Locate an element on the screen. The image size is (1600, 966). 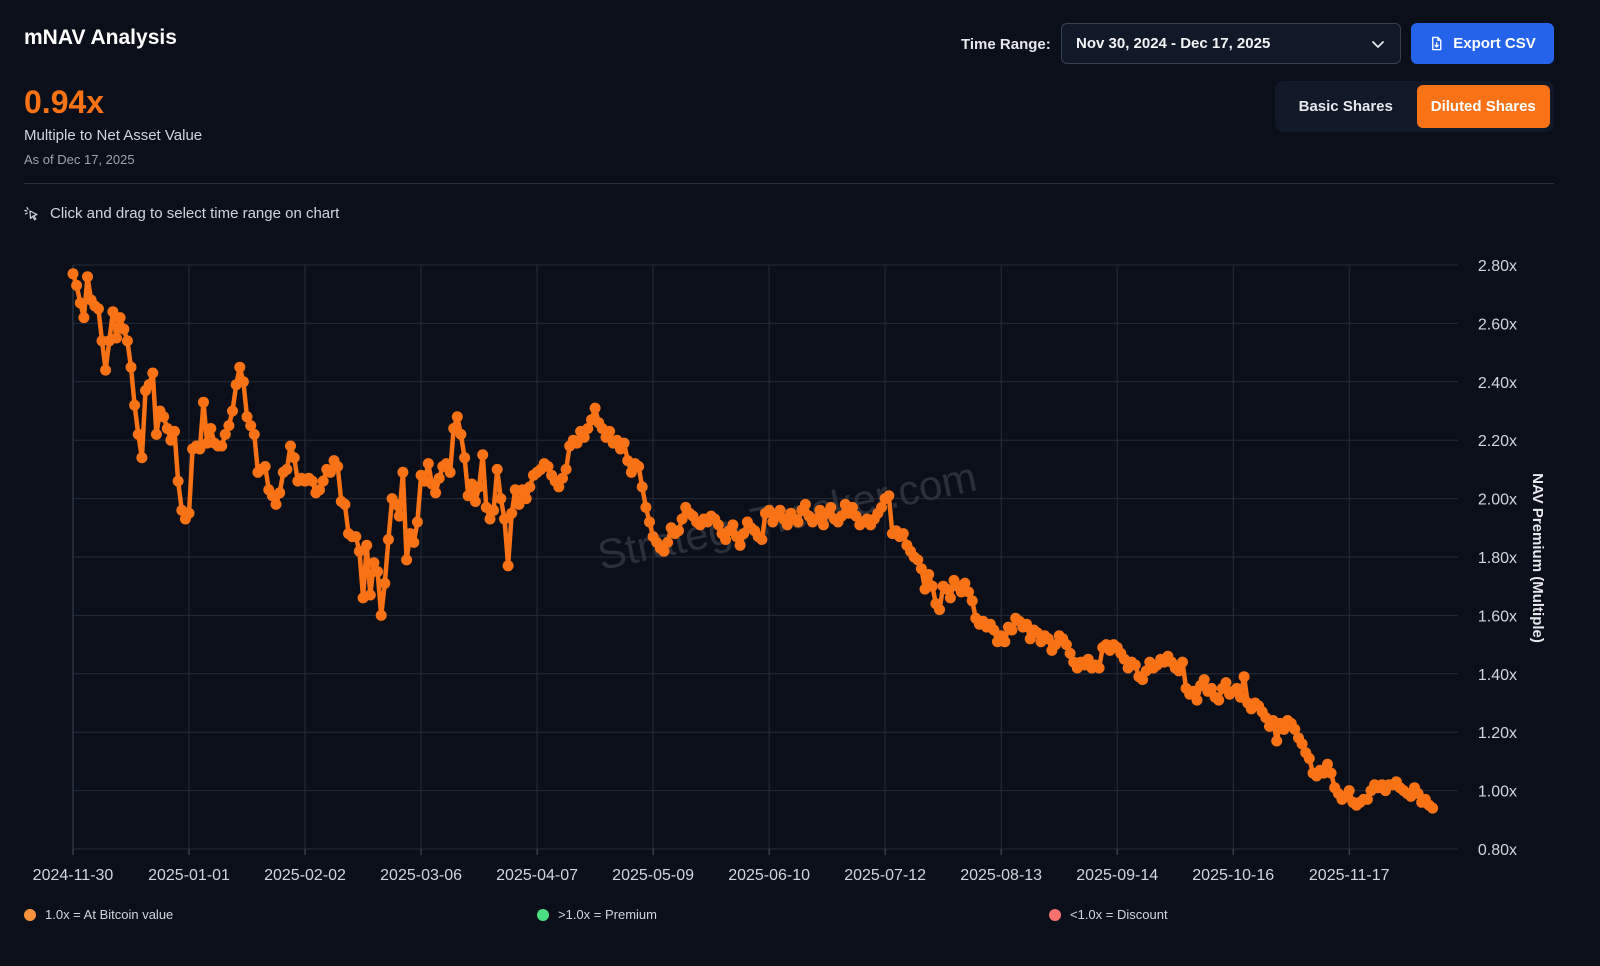
basic-shares-option: Basic Shares is located at coordinates (1345, 106).